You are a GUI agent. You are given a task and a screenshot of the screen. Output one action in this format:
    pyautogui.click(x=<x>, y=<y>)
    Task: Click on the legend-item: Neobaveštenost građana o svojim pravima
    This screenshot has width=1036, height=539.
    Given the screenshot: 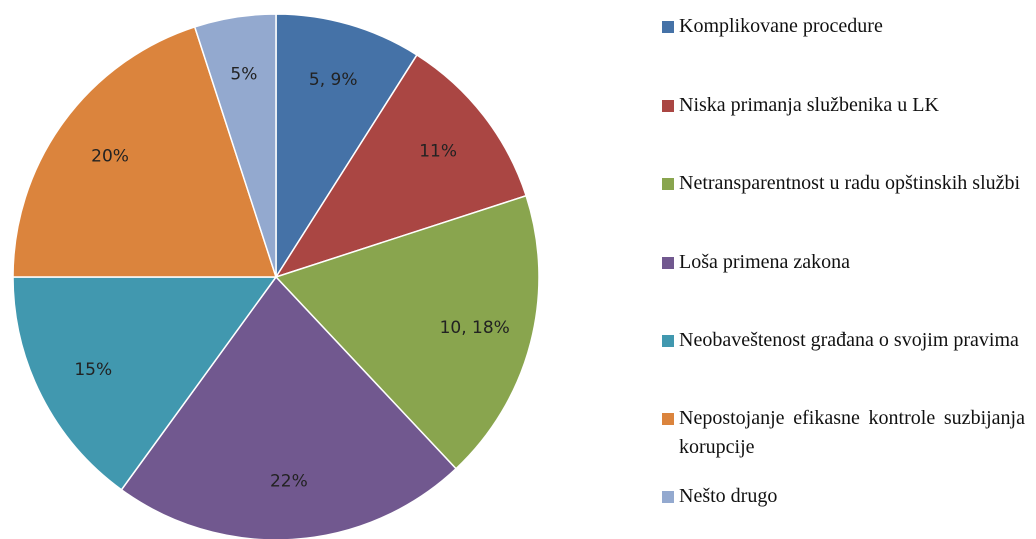 What is the action you would take?
    pyautogui.click(x=842, y=340)
    